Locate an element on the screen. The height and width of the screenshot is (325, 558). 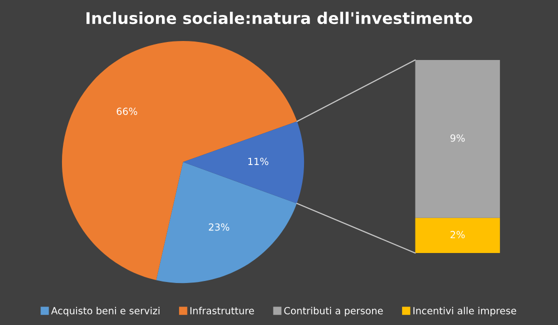
legend-label: Infrastrutture is located at coordinates (222, 310).